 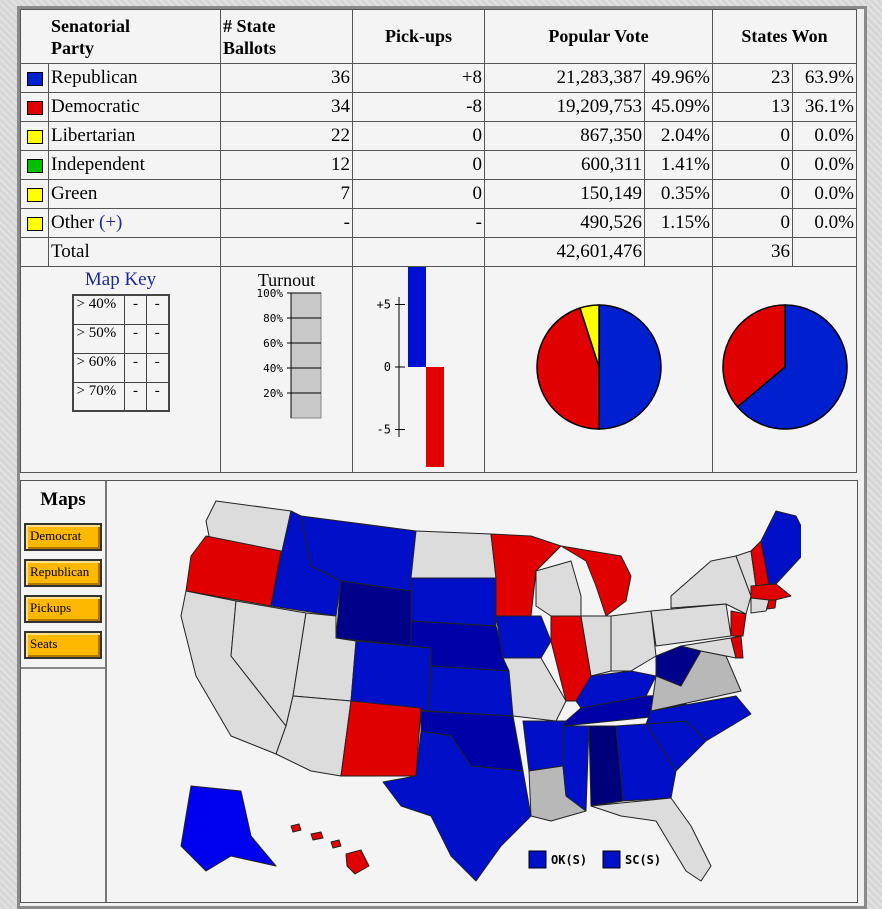 What do you see at coordinates (438, 165) in the screenshot?
I see `party-row: Independent 12 0 600,311 1.41% 0 0.0%` at bounding box center [438, 165].